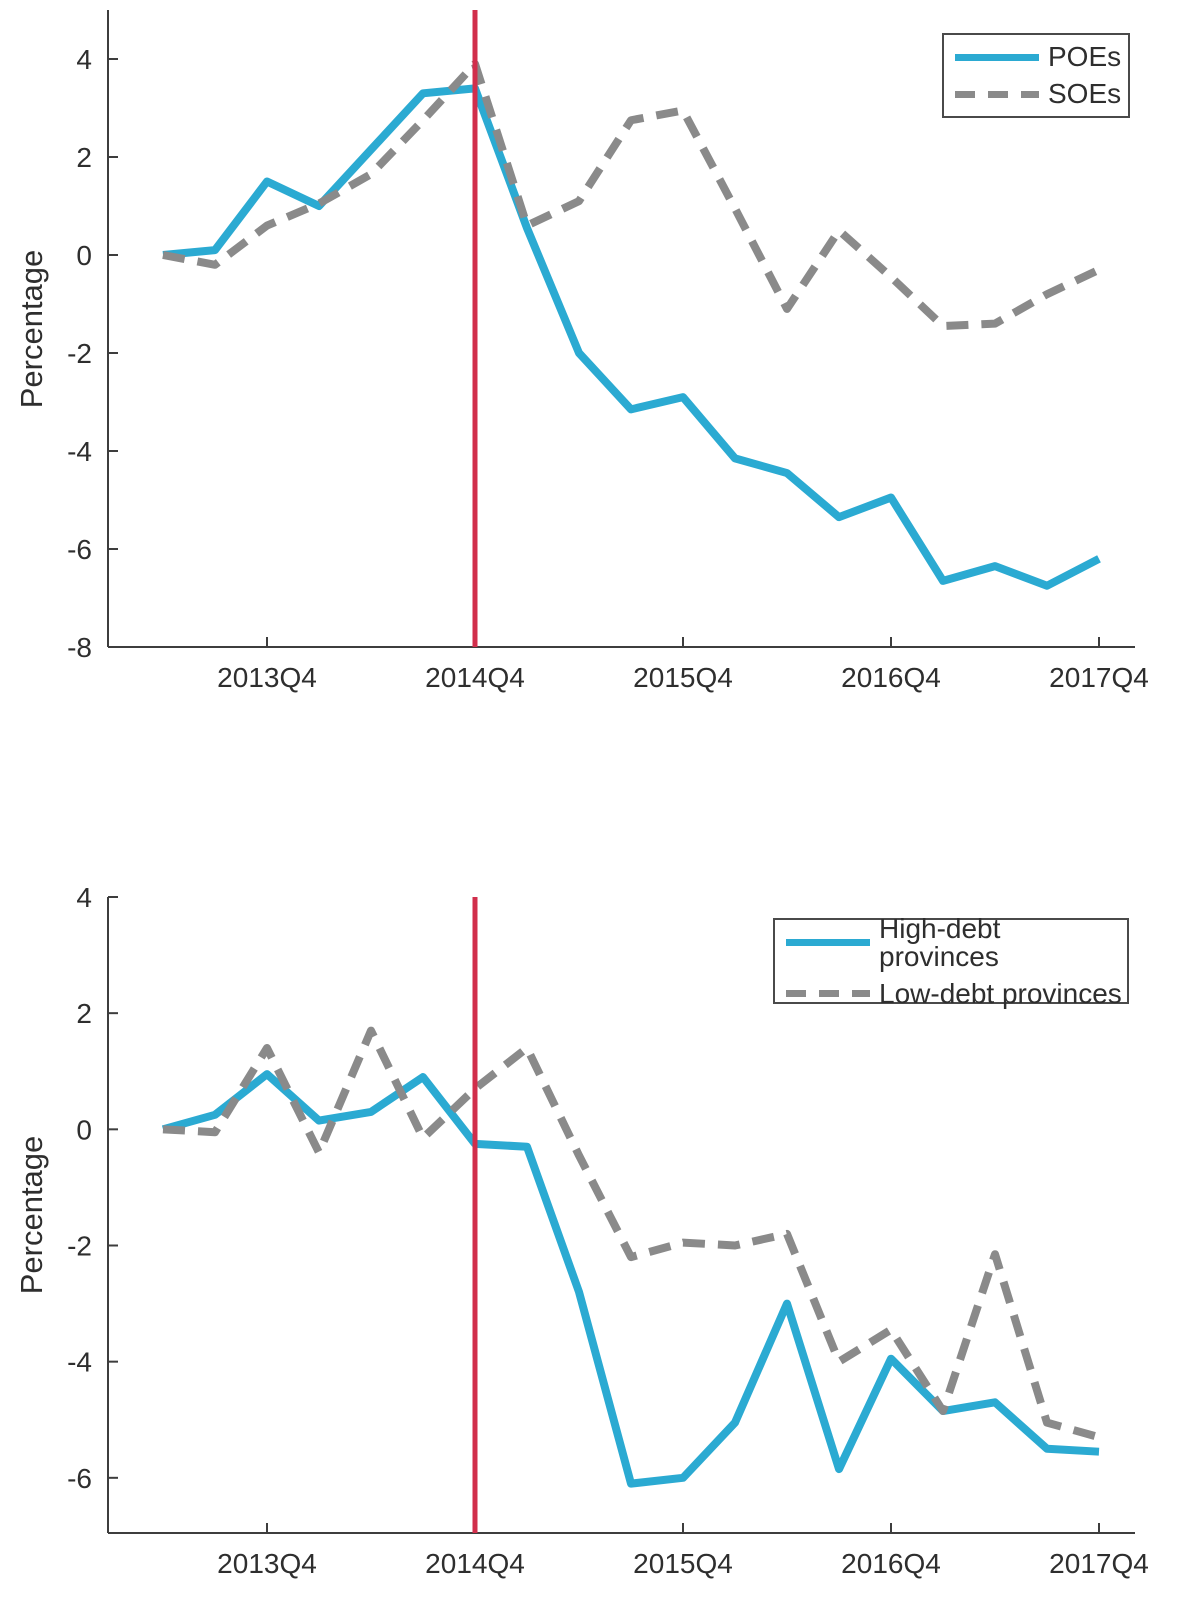 Image resolution: width=1184 pixels, height=1598 pixels. I want to click on bottom-chart-legend: High-debt provinces Low-debt provinces, so click(951, 959).